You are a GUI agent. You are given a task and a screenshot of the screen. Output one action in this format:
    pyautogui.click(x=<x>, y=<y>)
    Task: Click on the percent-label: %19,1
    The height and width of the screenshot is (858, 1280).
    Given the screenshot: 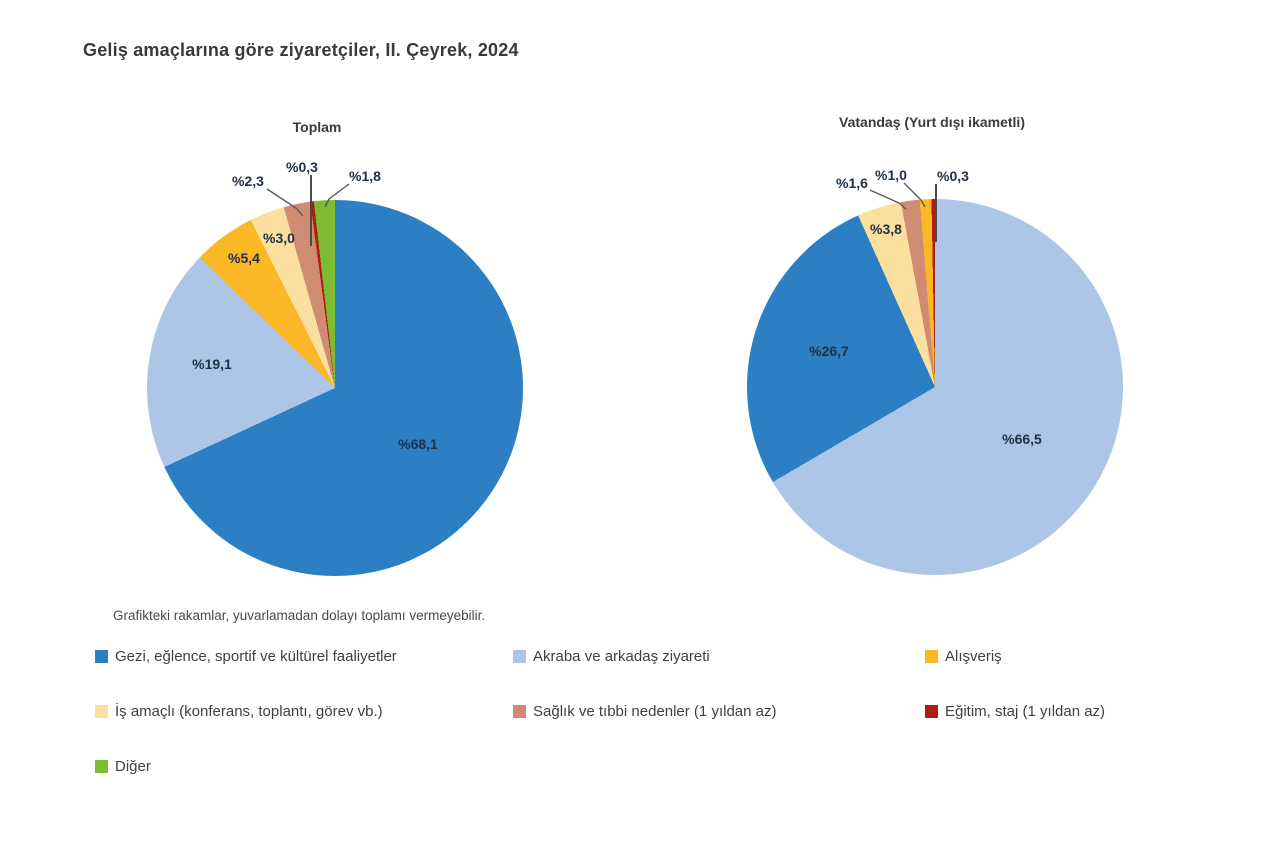 What is the action you would take?
    pyautogui.click(x=212, y=364)
    